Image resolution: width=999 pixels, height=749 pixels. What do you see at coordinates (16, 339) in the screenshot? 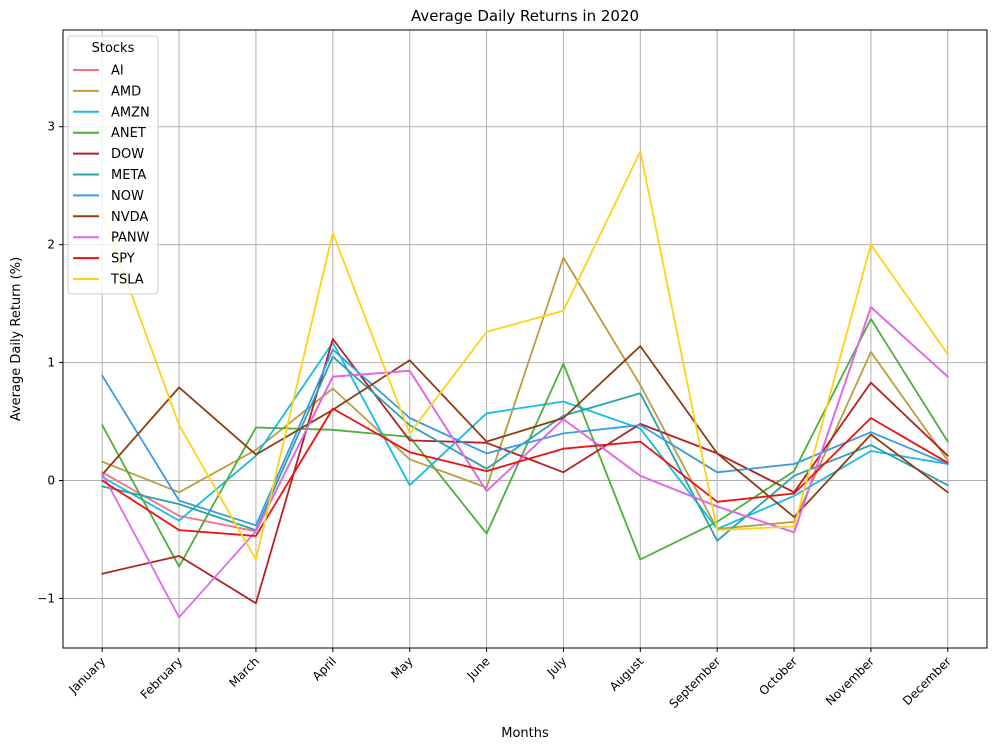
I see `y-axis-label: Average Daily Return (%)` at bounding box center [16, 339].